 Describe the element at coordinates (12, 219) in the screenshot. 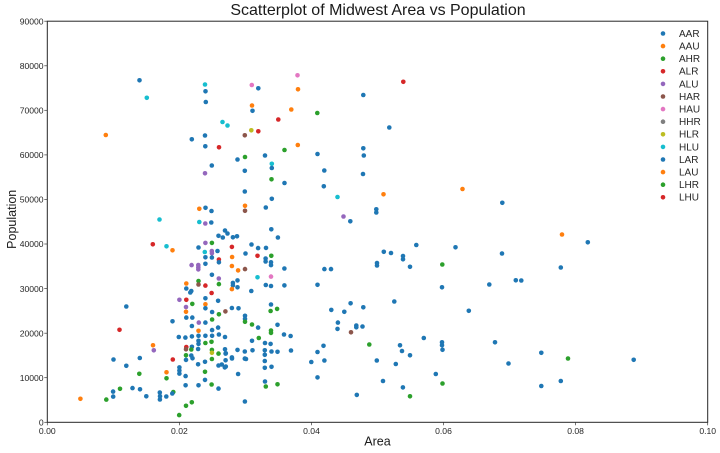

I see `svg-text: Population` at that location.